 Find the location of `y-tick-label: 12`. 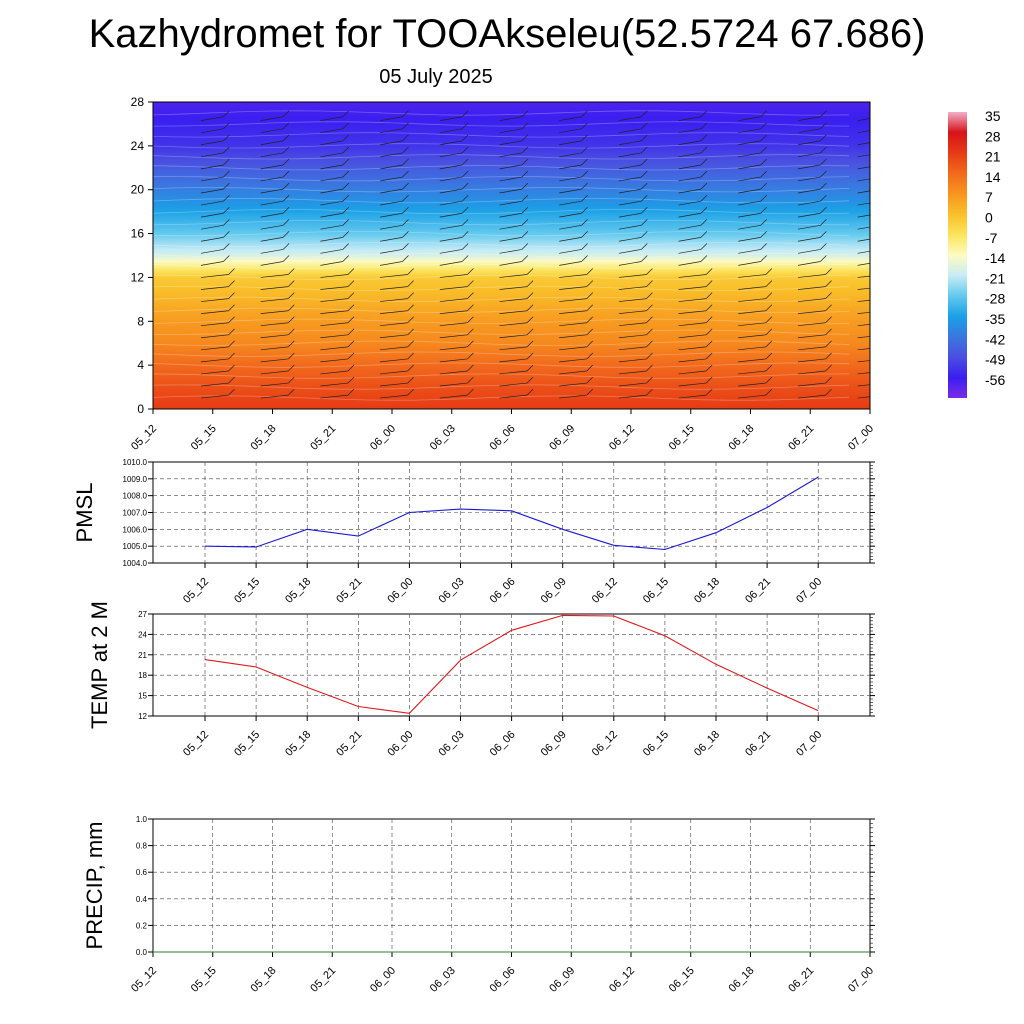

y-tick-label: 12 is located at coordinates (138, 277).